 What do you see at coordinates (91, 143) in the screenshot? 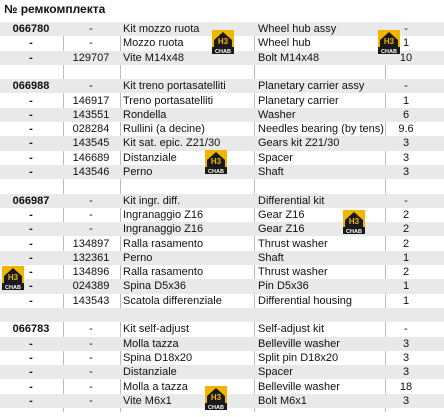
I see `table-cell: 143545` at bounding box center [91, 143].